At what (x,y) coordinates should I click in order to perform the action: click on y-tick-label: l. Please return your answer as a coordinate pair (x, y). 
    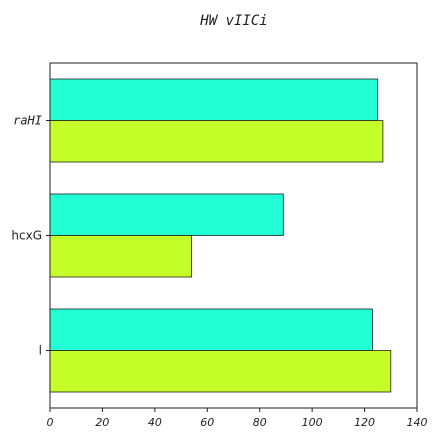
    Looking at the image, I should click on (40, 351).